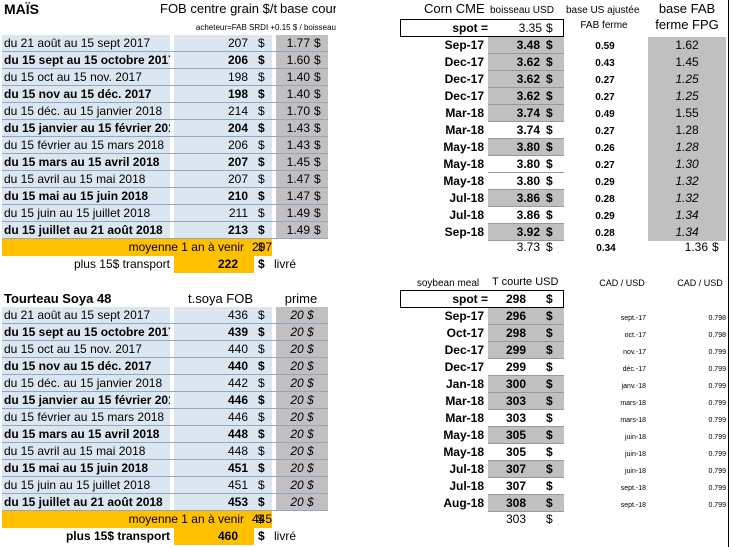 This screenshot has width=729, height=547. What do you see at coordinates (605, 80) in the screenshot?
I see `corn-row-base-us: 0.27` at bounding box center [605, 80].